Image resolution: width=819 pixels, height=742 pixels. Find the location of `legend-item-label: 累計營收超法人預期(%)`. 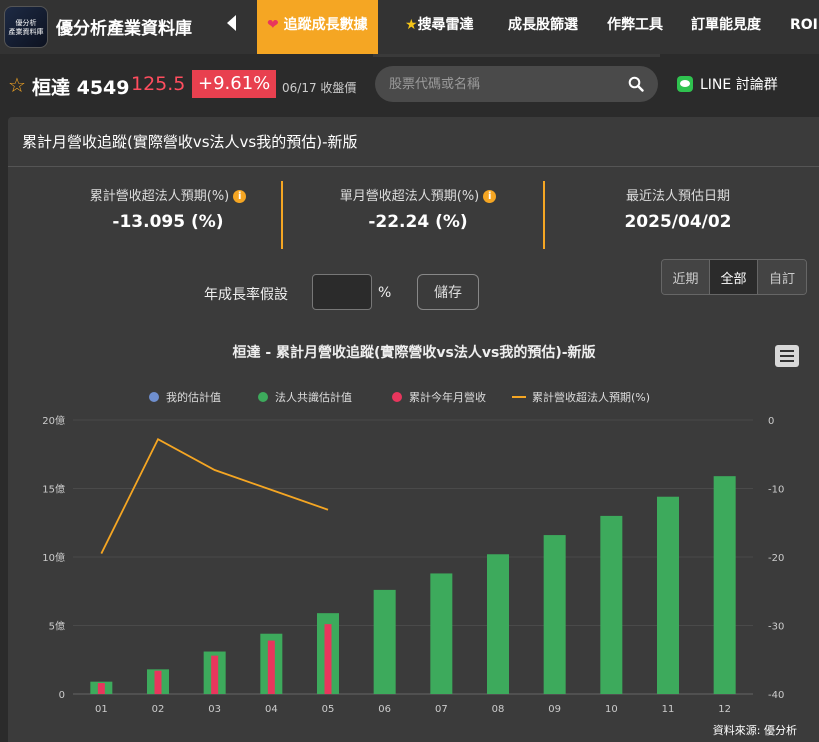

legend-item-label: 累計營收超法人預期(%) is located at coordinates (591, 397).